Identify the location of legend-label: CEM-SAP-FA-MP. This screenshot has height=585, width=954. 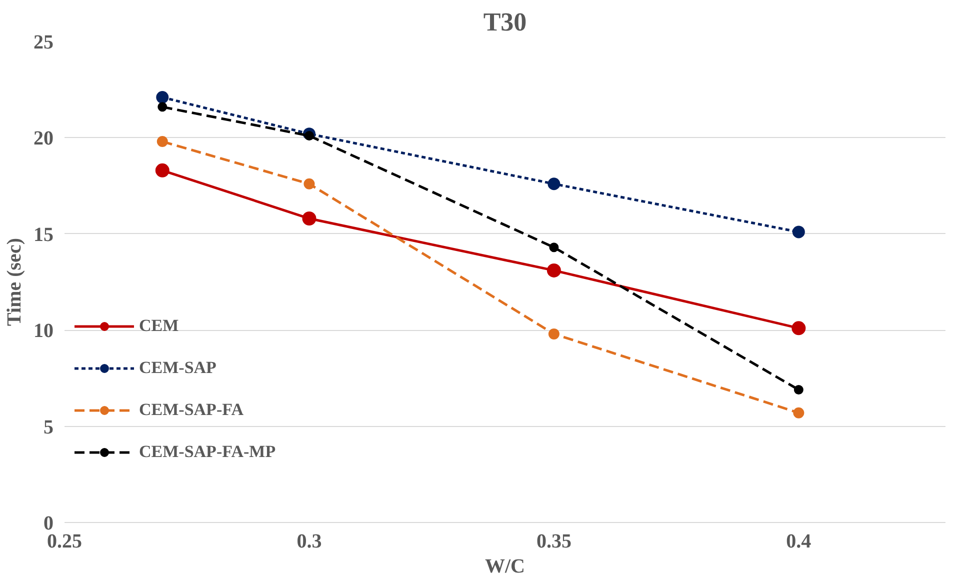
(207, 452).